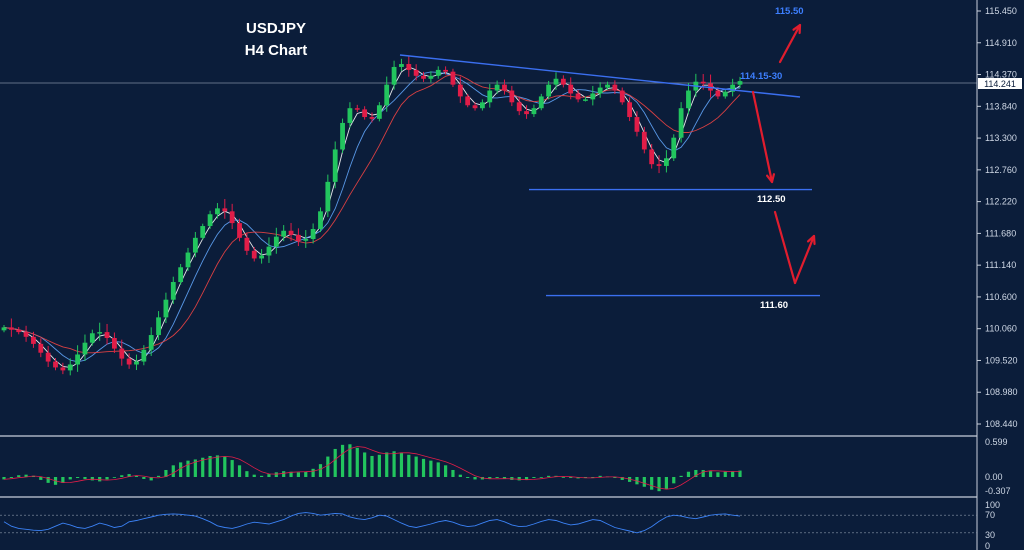  I want to click on arrow-drop-leg, so click(785, 247).